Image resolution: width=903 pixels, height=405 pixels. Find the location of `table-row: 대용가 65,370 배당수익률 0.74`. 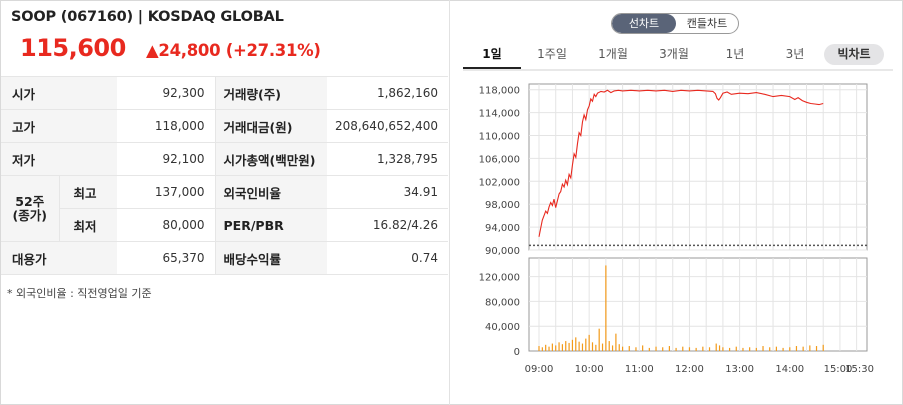

table-row: 대용가 65,370 배당수익률 0.74 is located at coordinates (225, 258).